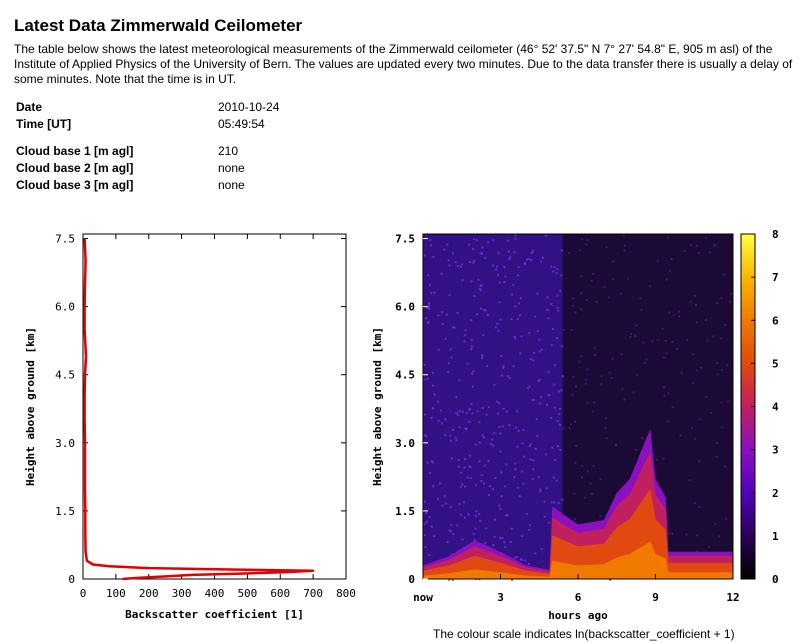 This screenshot has height=643, width=812. What do you see at coordinates (247, 593) in the screenshot?
I see `x-tick-label: 500` at bounding box center [247, 593].